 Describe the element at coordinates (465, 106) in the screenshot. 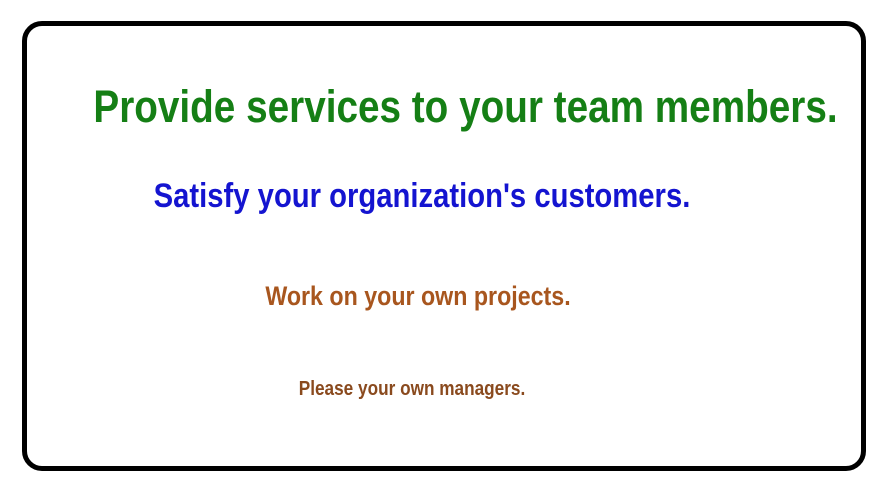

I see `statement-team-members: Provide services to your team members.` at that location.